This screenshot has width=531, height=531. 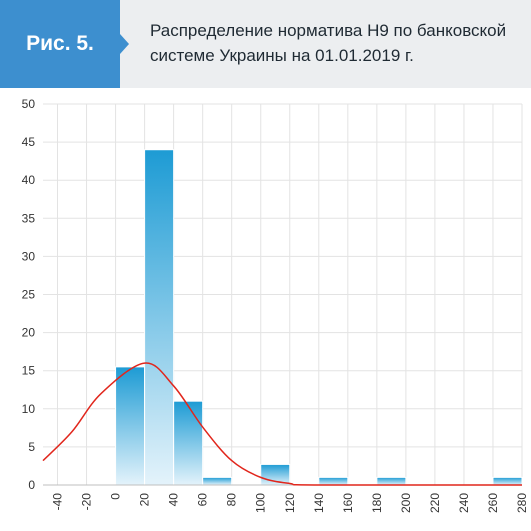 I want to click on x-tick-label: 260, so click(x=493, y=503).